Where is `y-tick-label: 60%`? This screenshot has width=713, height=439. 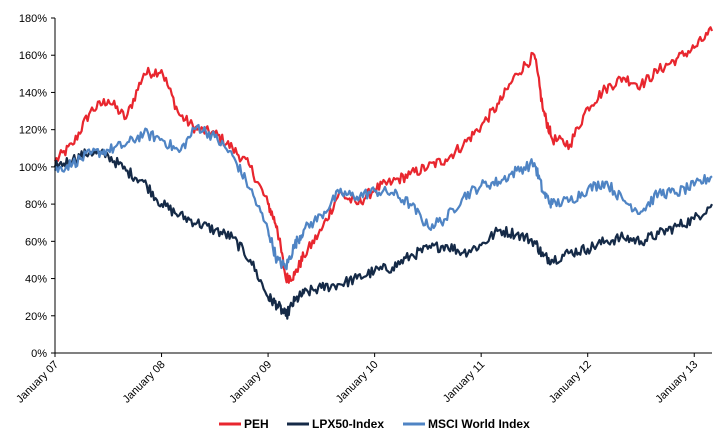
y-tick-label: 60% is located at coordinates (36, 242).